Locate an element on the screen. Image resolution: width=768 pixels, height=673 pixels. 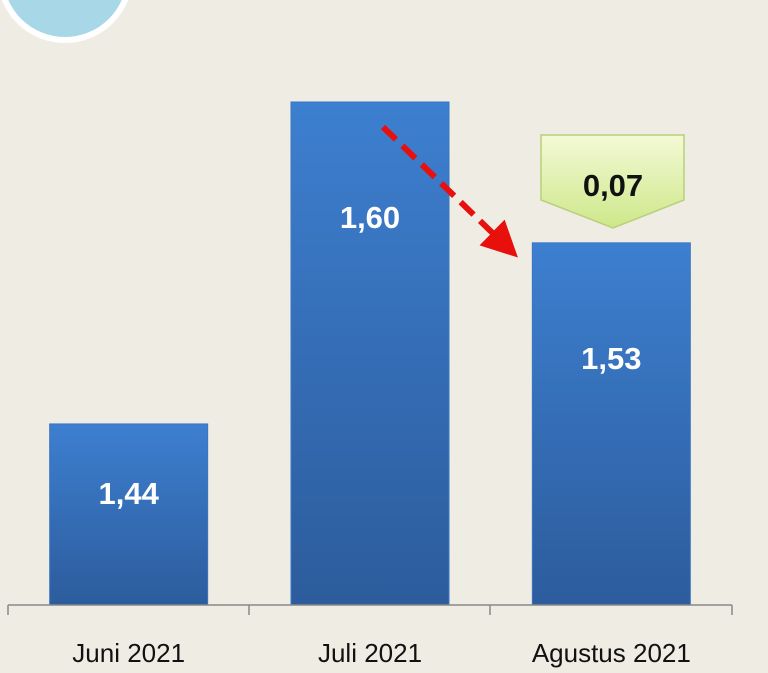
corner-decoration is located at coordinates (65, 21).